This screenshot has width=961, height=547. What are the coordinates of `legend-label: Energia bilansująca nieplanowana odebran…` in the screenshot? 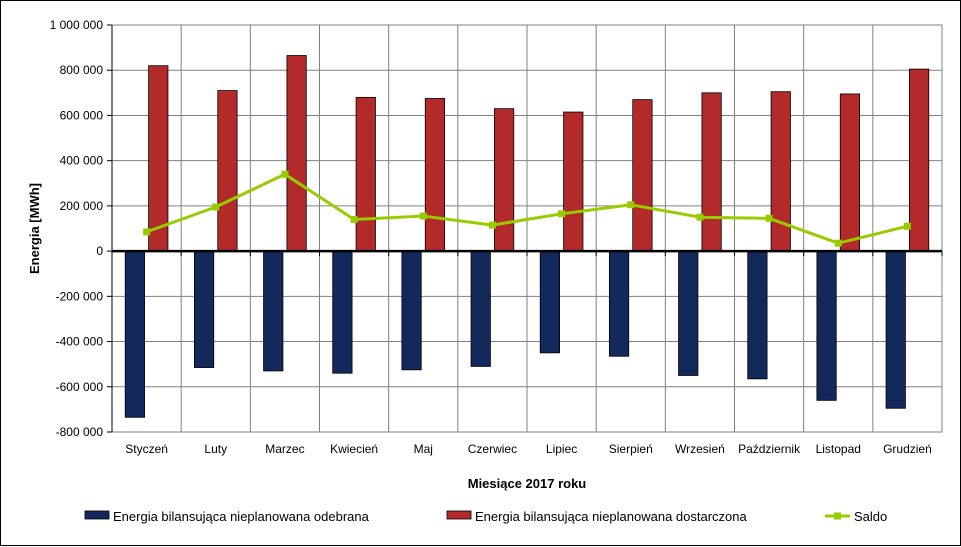 It's located at (241, 516).